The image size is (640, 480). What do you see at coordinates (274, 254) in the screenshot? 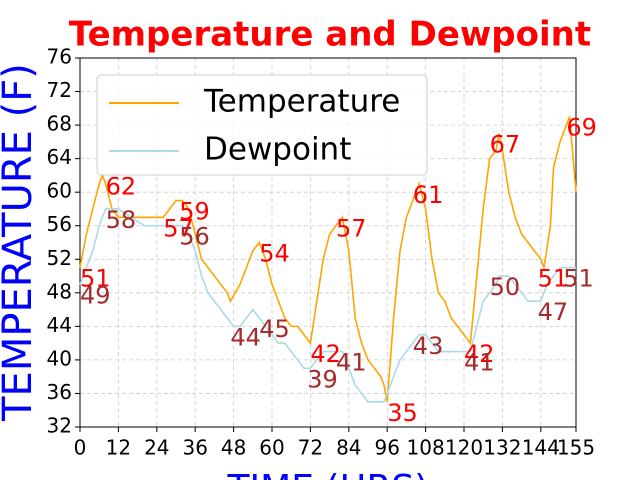
I see `data-label: 54` at bounding box center [274, 254].